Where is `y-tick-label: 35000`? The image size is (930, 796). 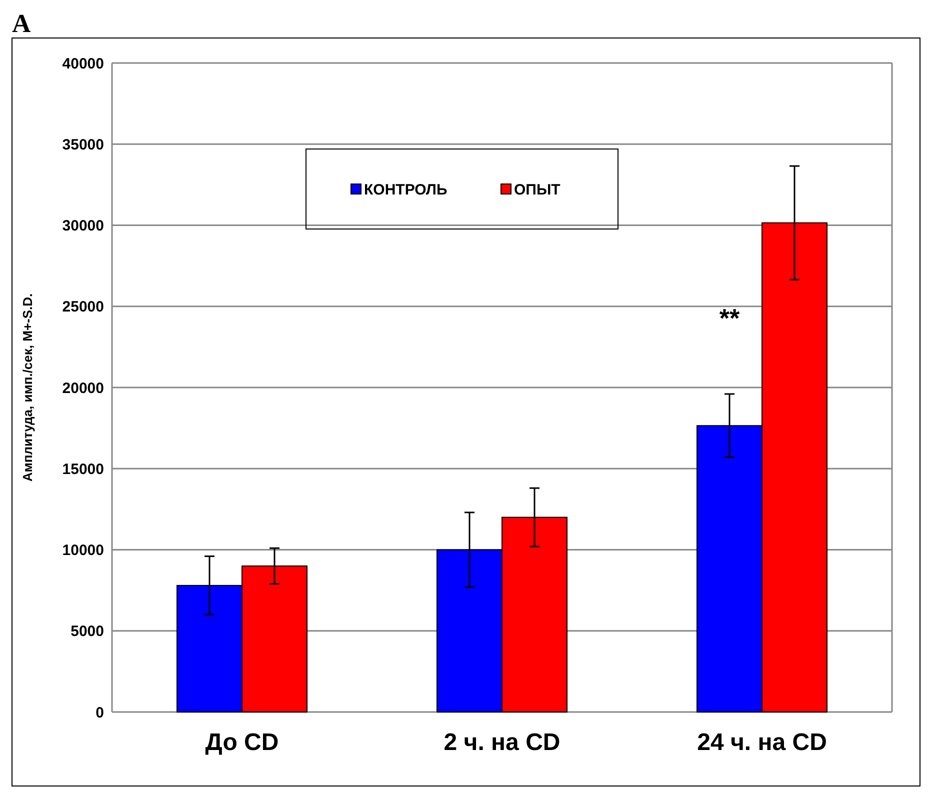 y-tick-label: 35000 is located at coordinates (83, 145).